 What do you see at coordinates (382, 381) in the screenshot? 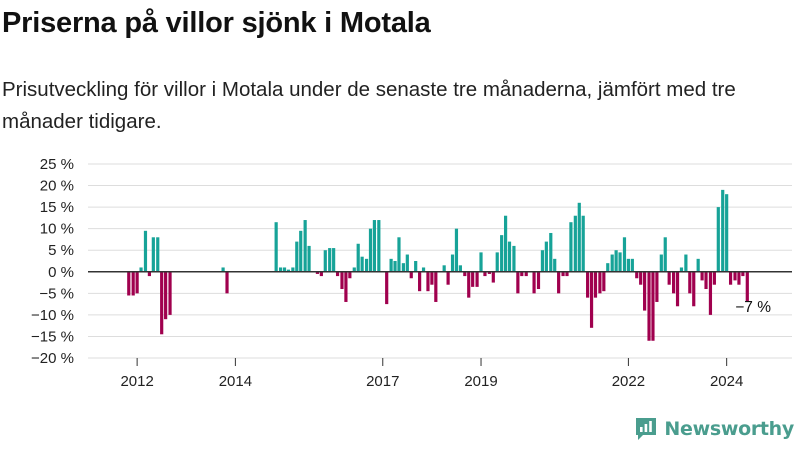
I see `x-tick-label: 2017` at bounding box center [382, 381].